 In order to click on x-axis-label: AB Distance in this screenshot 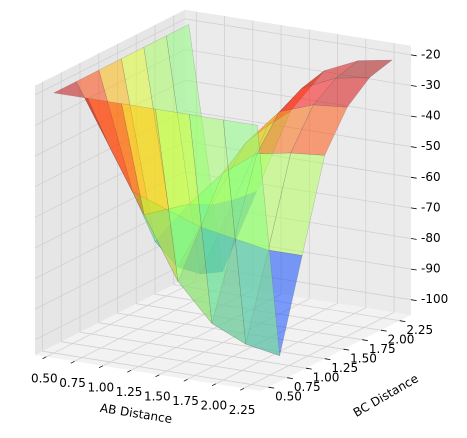, I will do `click(136, 413)`.